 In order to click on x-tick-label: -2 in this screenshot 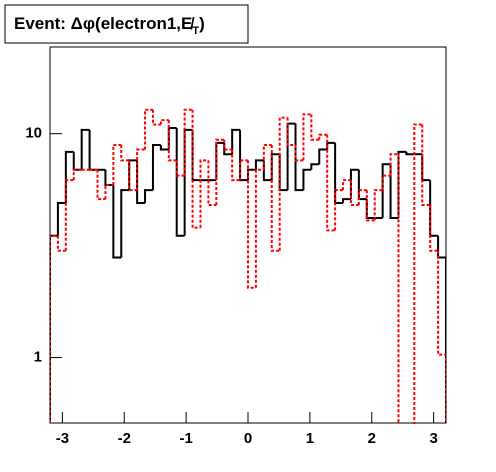, I will do `click(124, 438)`.